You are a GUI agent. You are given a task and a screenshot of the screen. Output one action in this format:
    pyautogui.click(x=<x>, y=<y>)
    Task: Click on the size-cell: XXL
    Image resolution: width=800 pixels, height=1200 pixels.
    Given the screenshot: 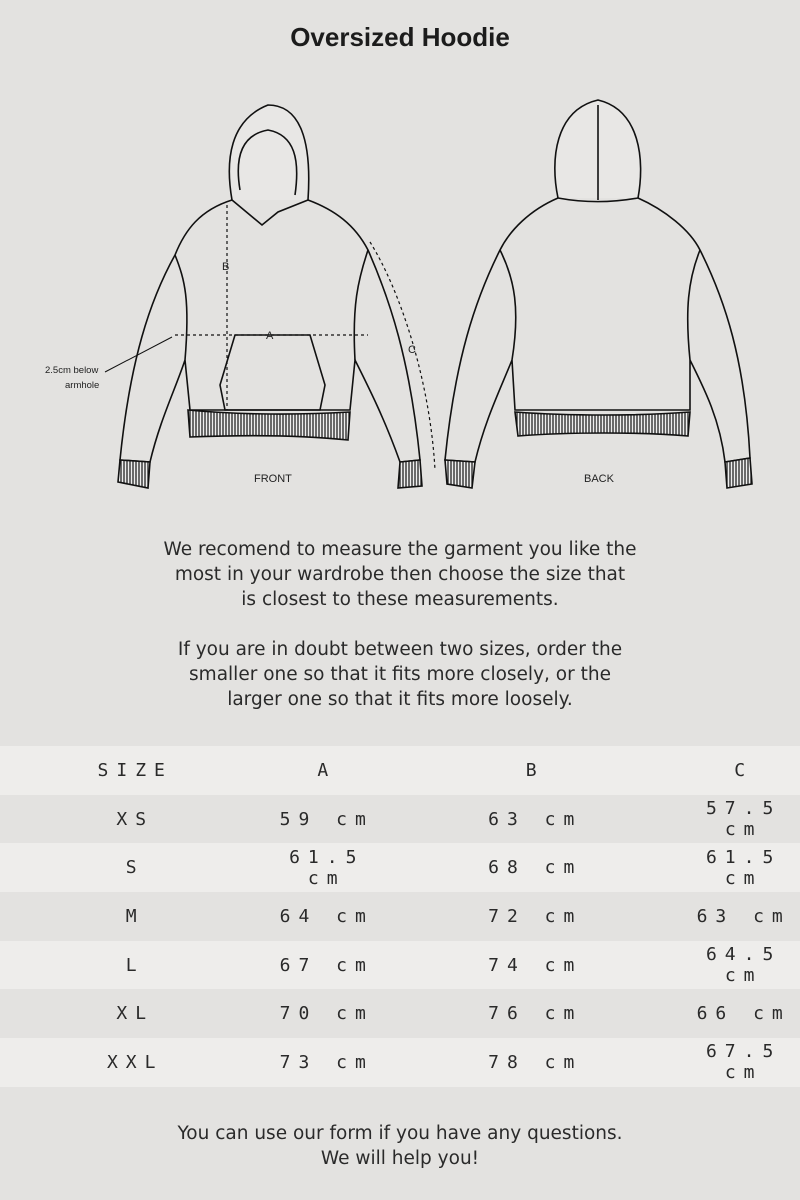 What is the action you would take?
    pyautogui.click(x=135, y=1062)
    